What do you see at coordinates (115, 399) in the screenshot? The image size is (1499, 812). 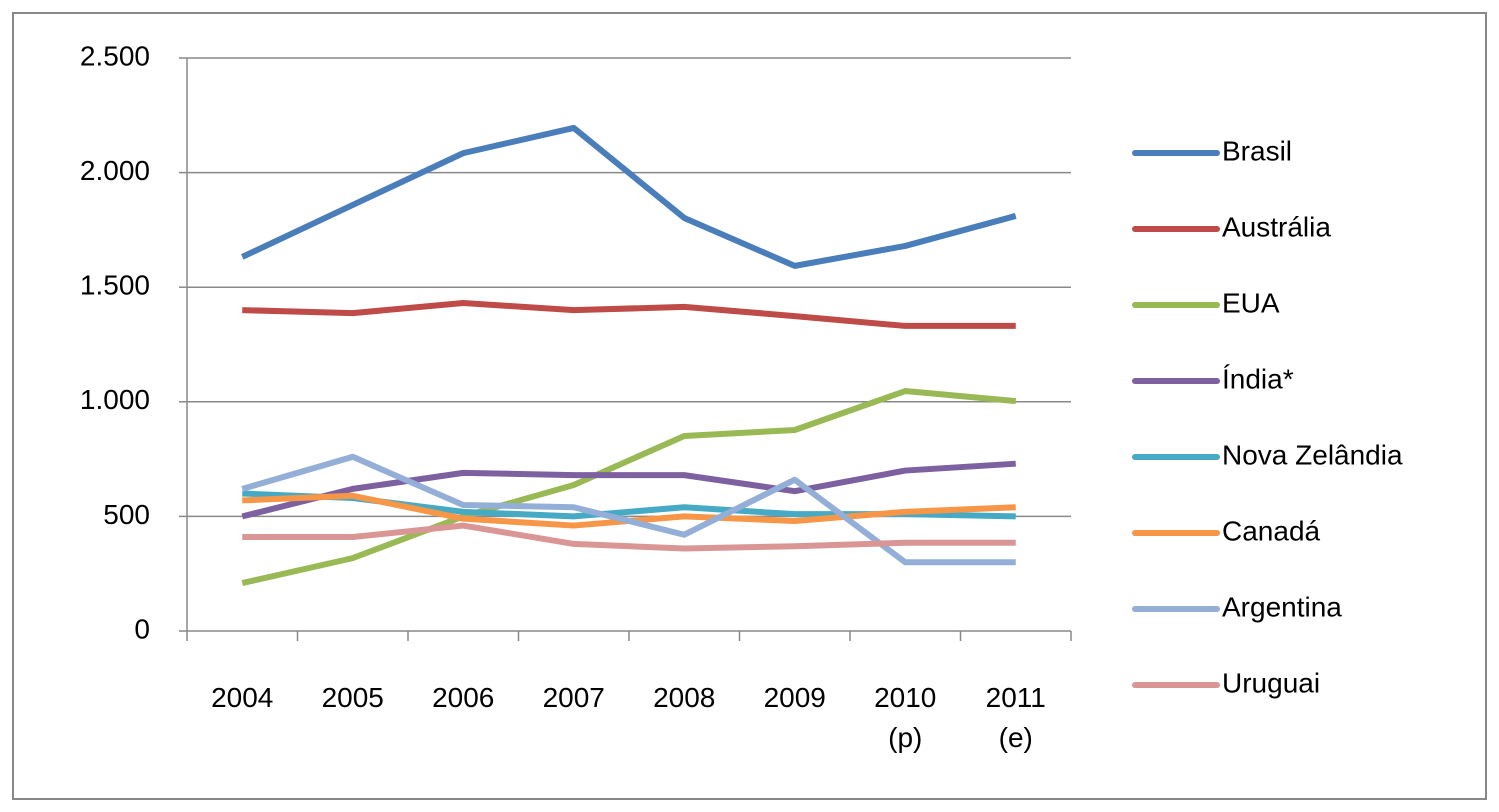 I see `y-tick-label: 1.000` at bounding box center [115, 399].